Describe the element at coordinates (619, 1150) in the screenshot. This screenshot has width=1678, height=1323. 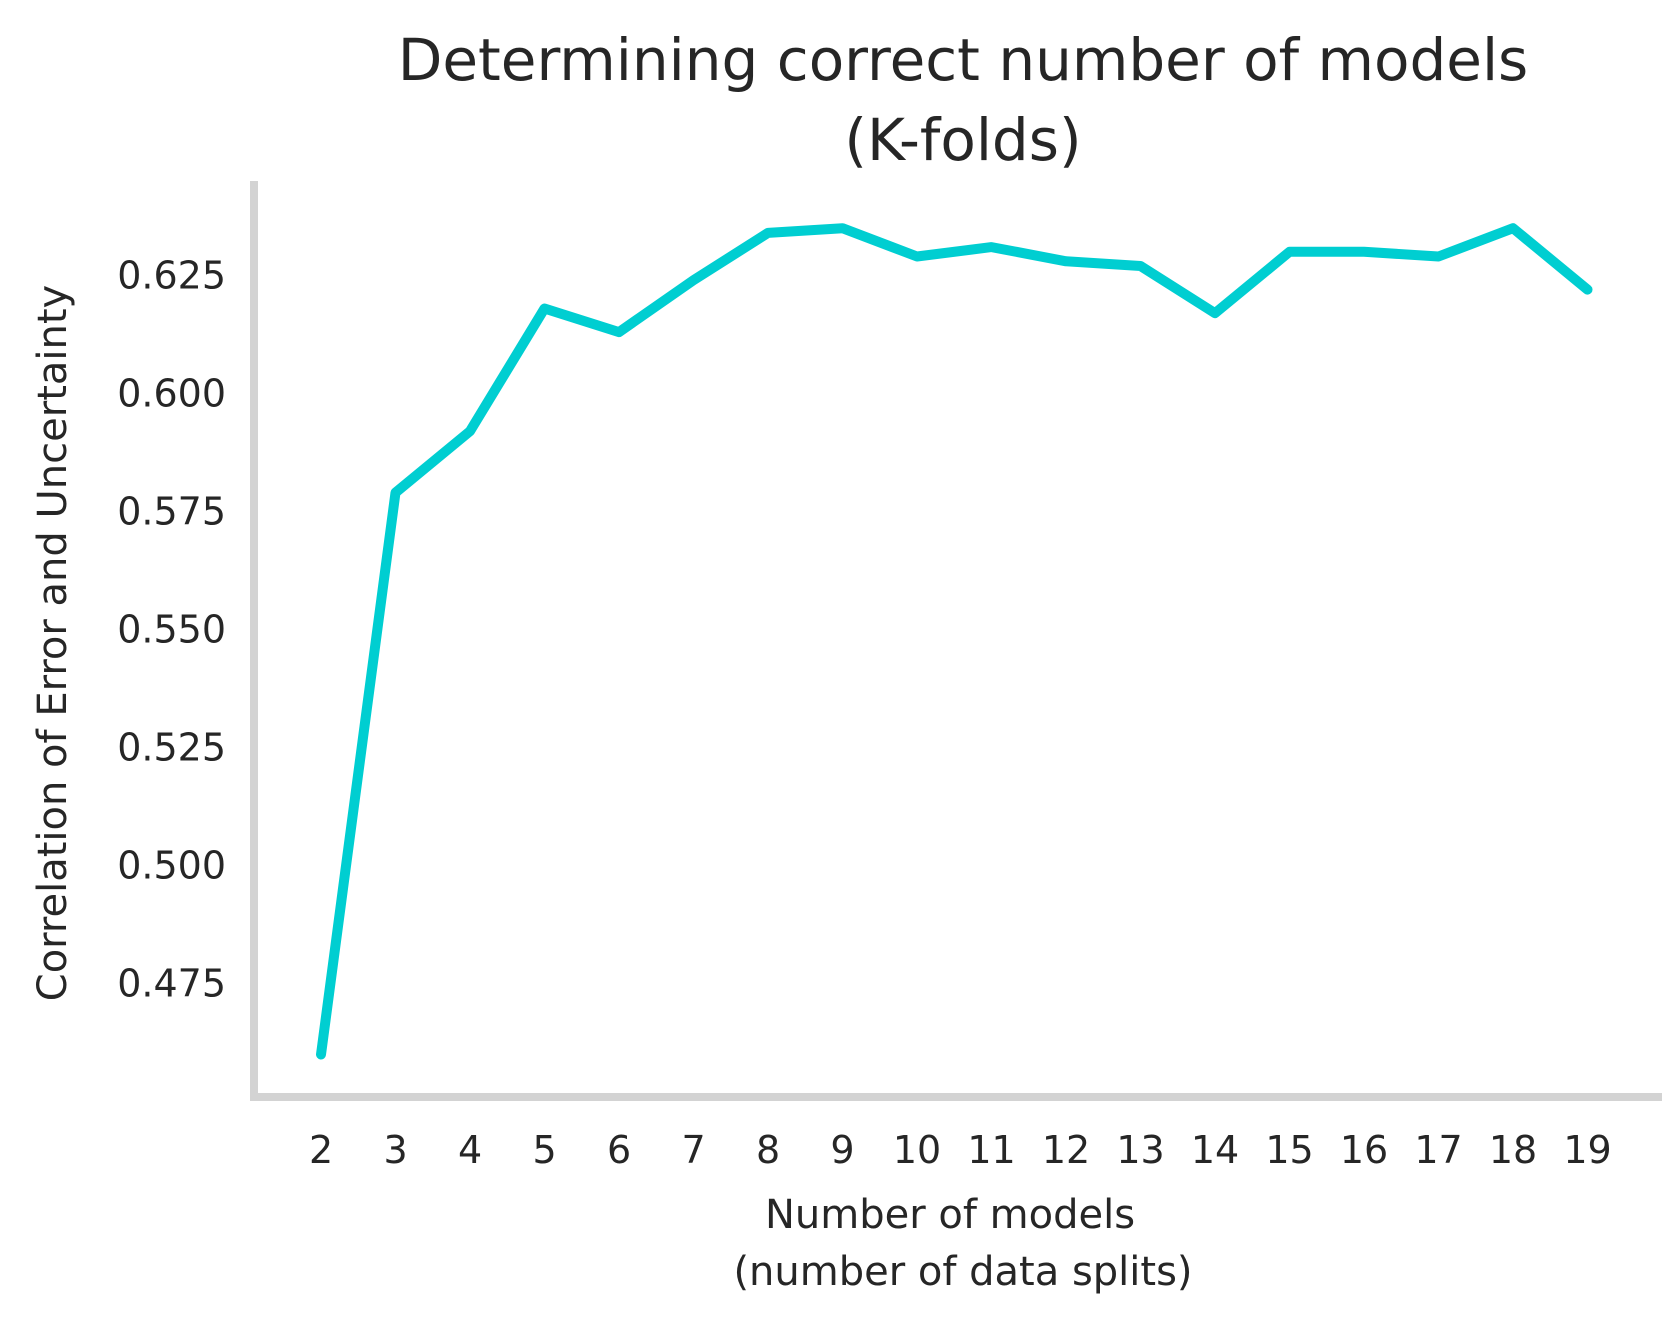
I see `x-tick-label: 6` at that location.